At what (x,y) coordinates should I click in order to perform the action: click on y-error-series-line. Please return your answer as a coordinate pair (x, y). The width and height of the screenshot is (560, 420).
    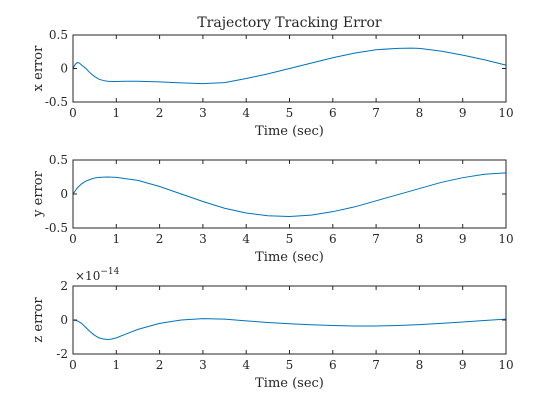
    Looking at the image, I should click on (289, 194).